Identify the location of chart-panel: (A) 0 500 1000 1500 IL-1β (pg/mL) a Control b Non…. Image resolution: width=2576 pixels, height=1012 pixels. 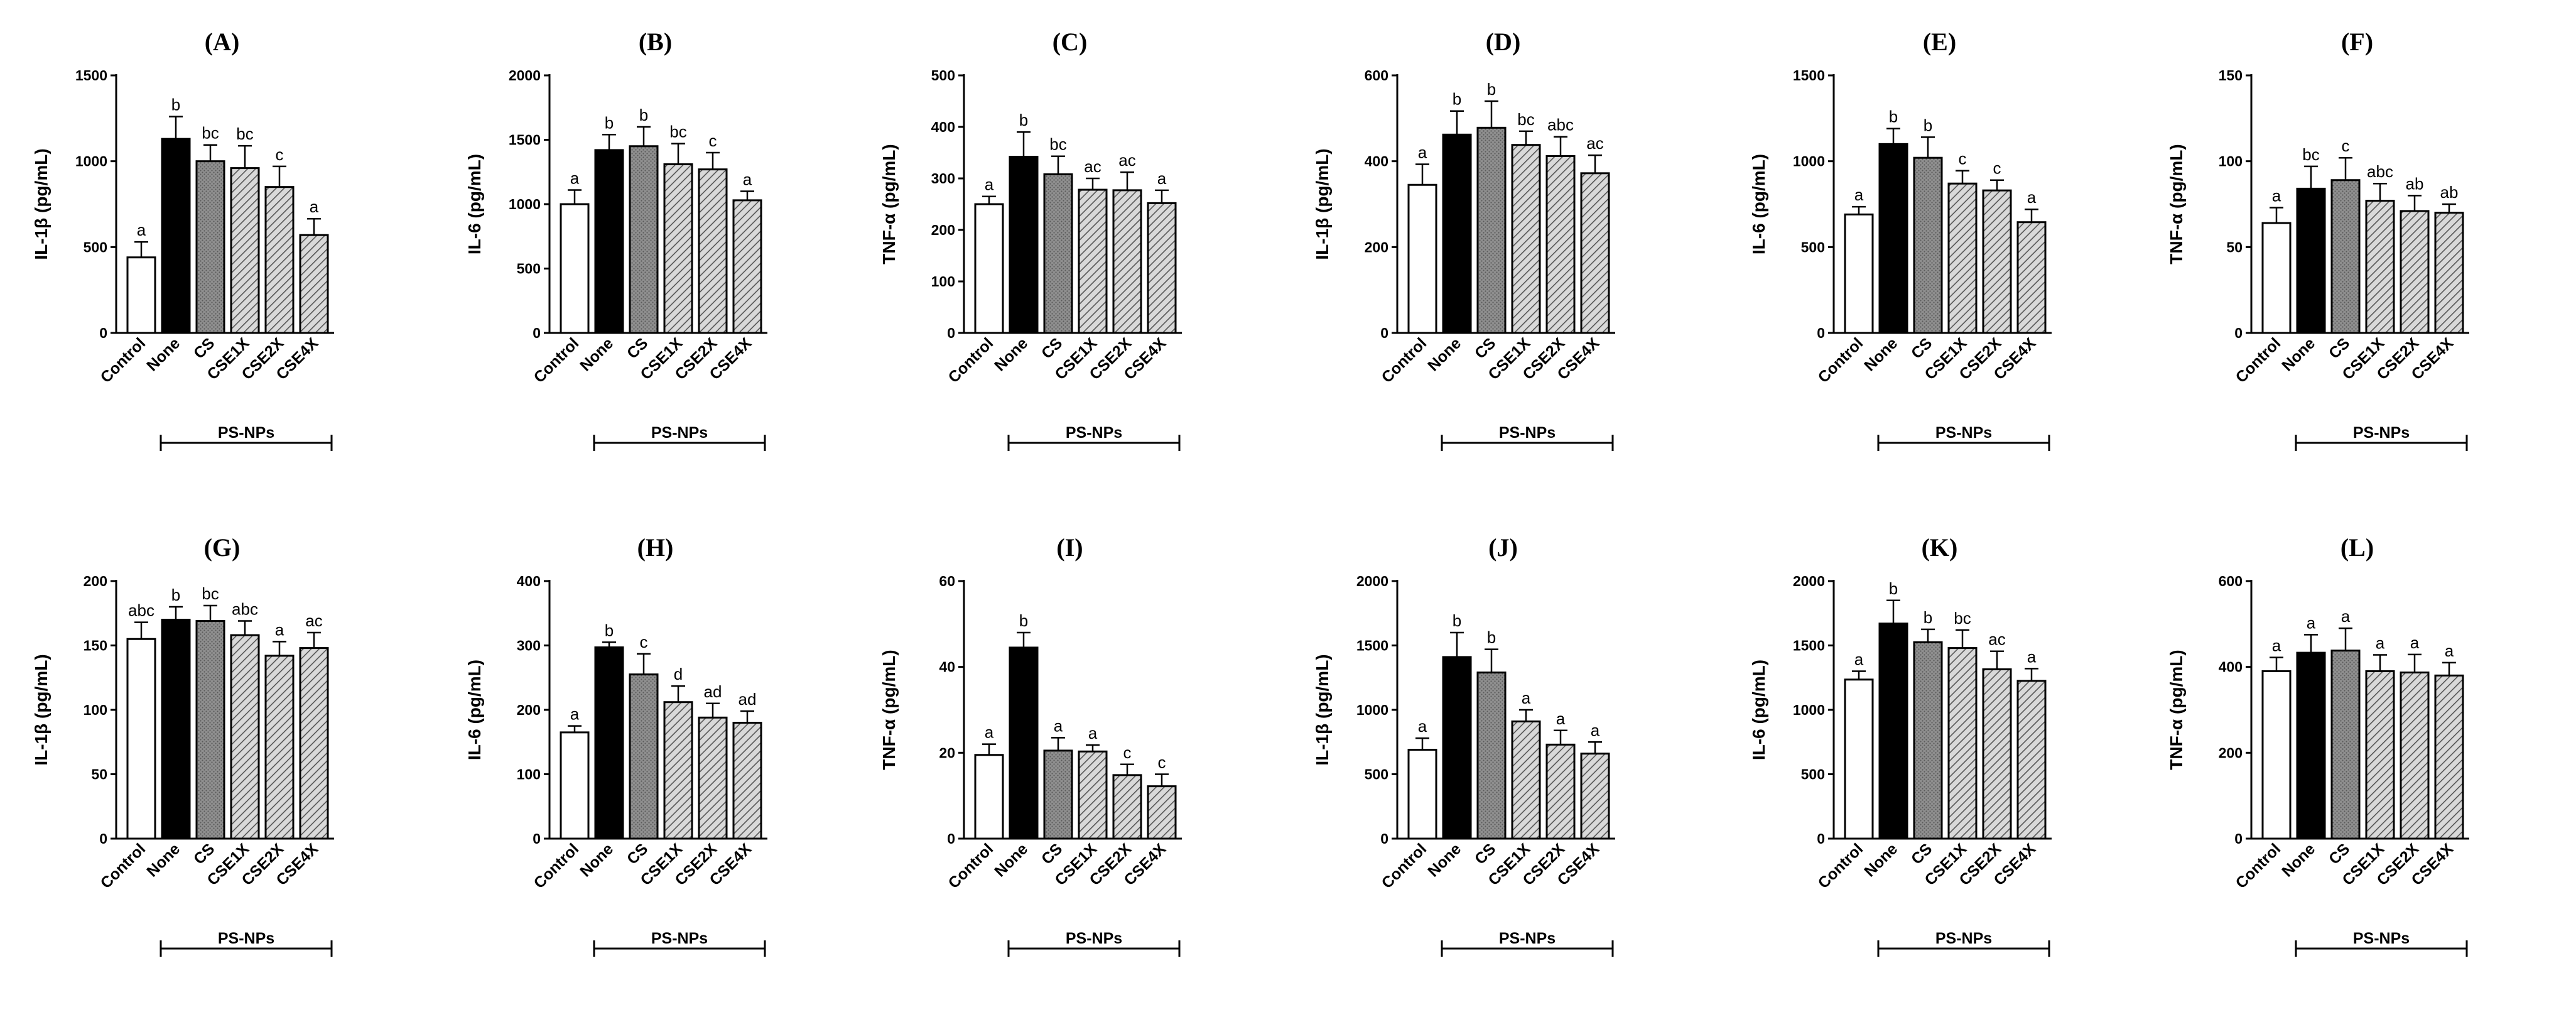
(182, 240).